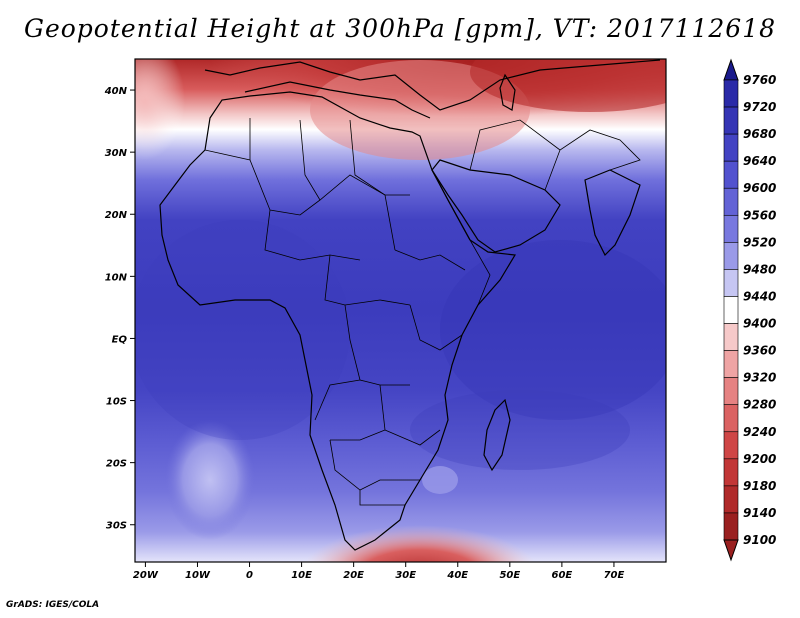 The width and height of the screenshot is (800, 618). What do you see at coordinates (759, 134) in the screenshot?
I see `colorbar-label: 9680` at bounding box center [759, 134].